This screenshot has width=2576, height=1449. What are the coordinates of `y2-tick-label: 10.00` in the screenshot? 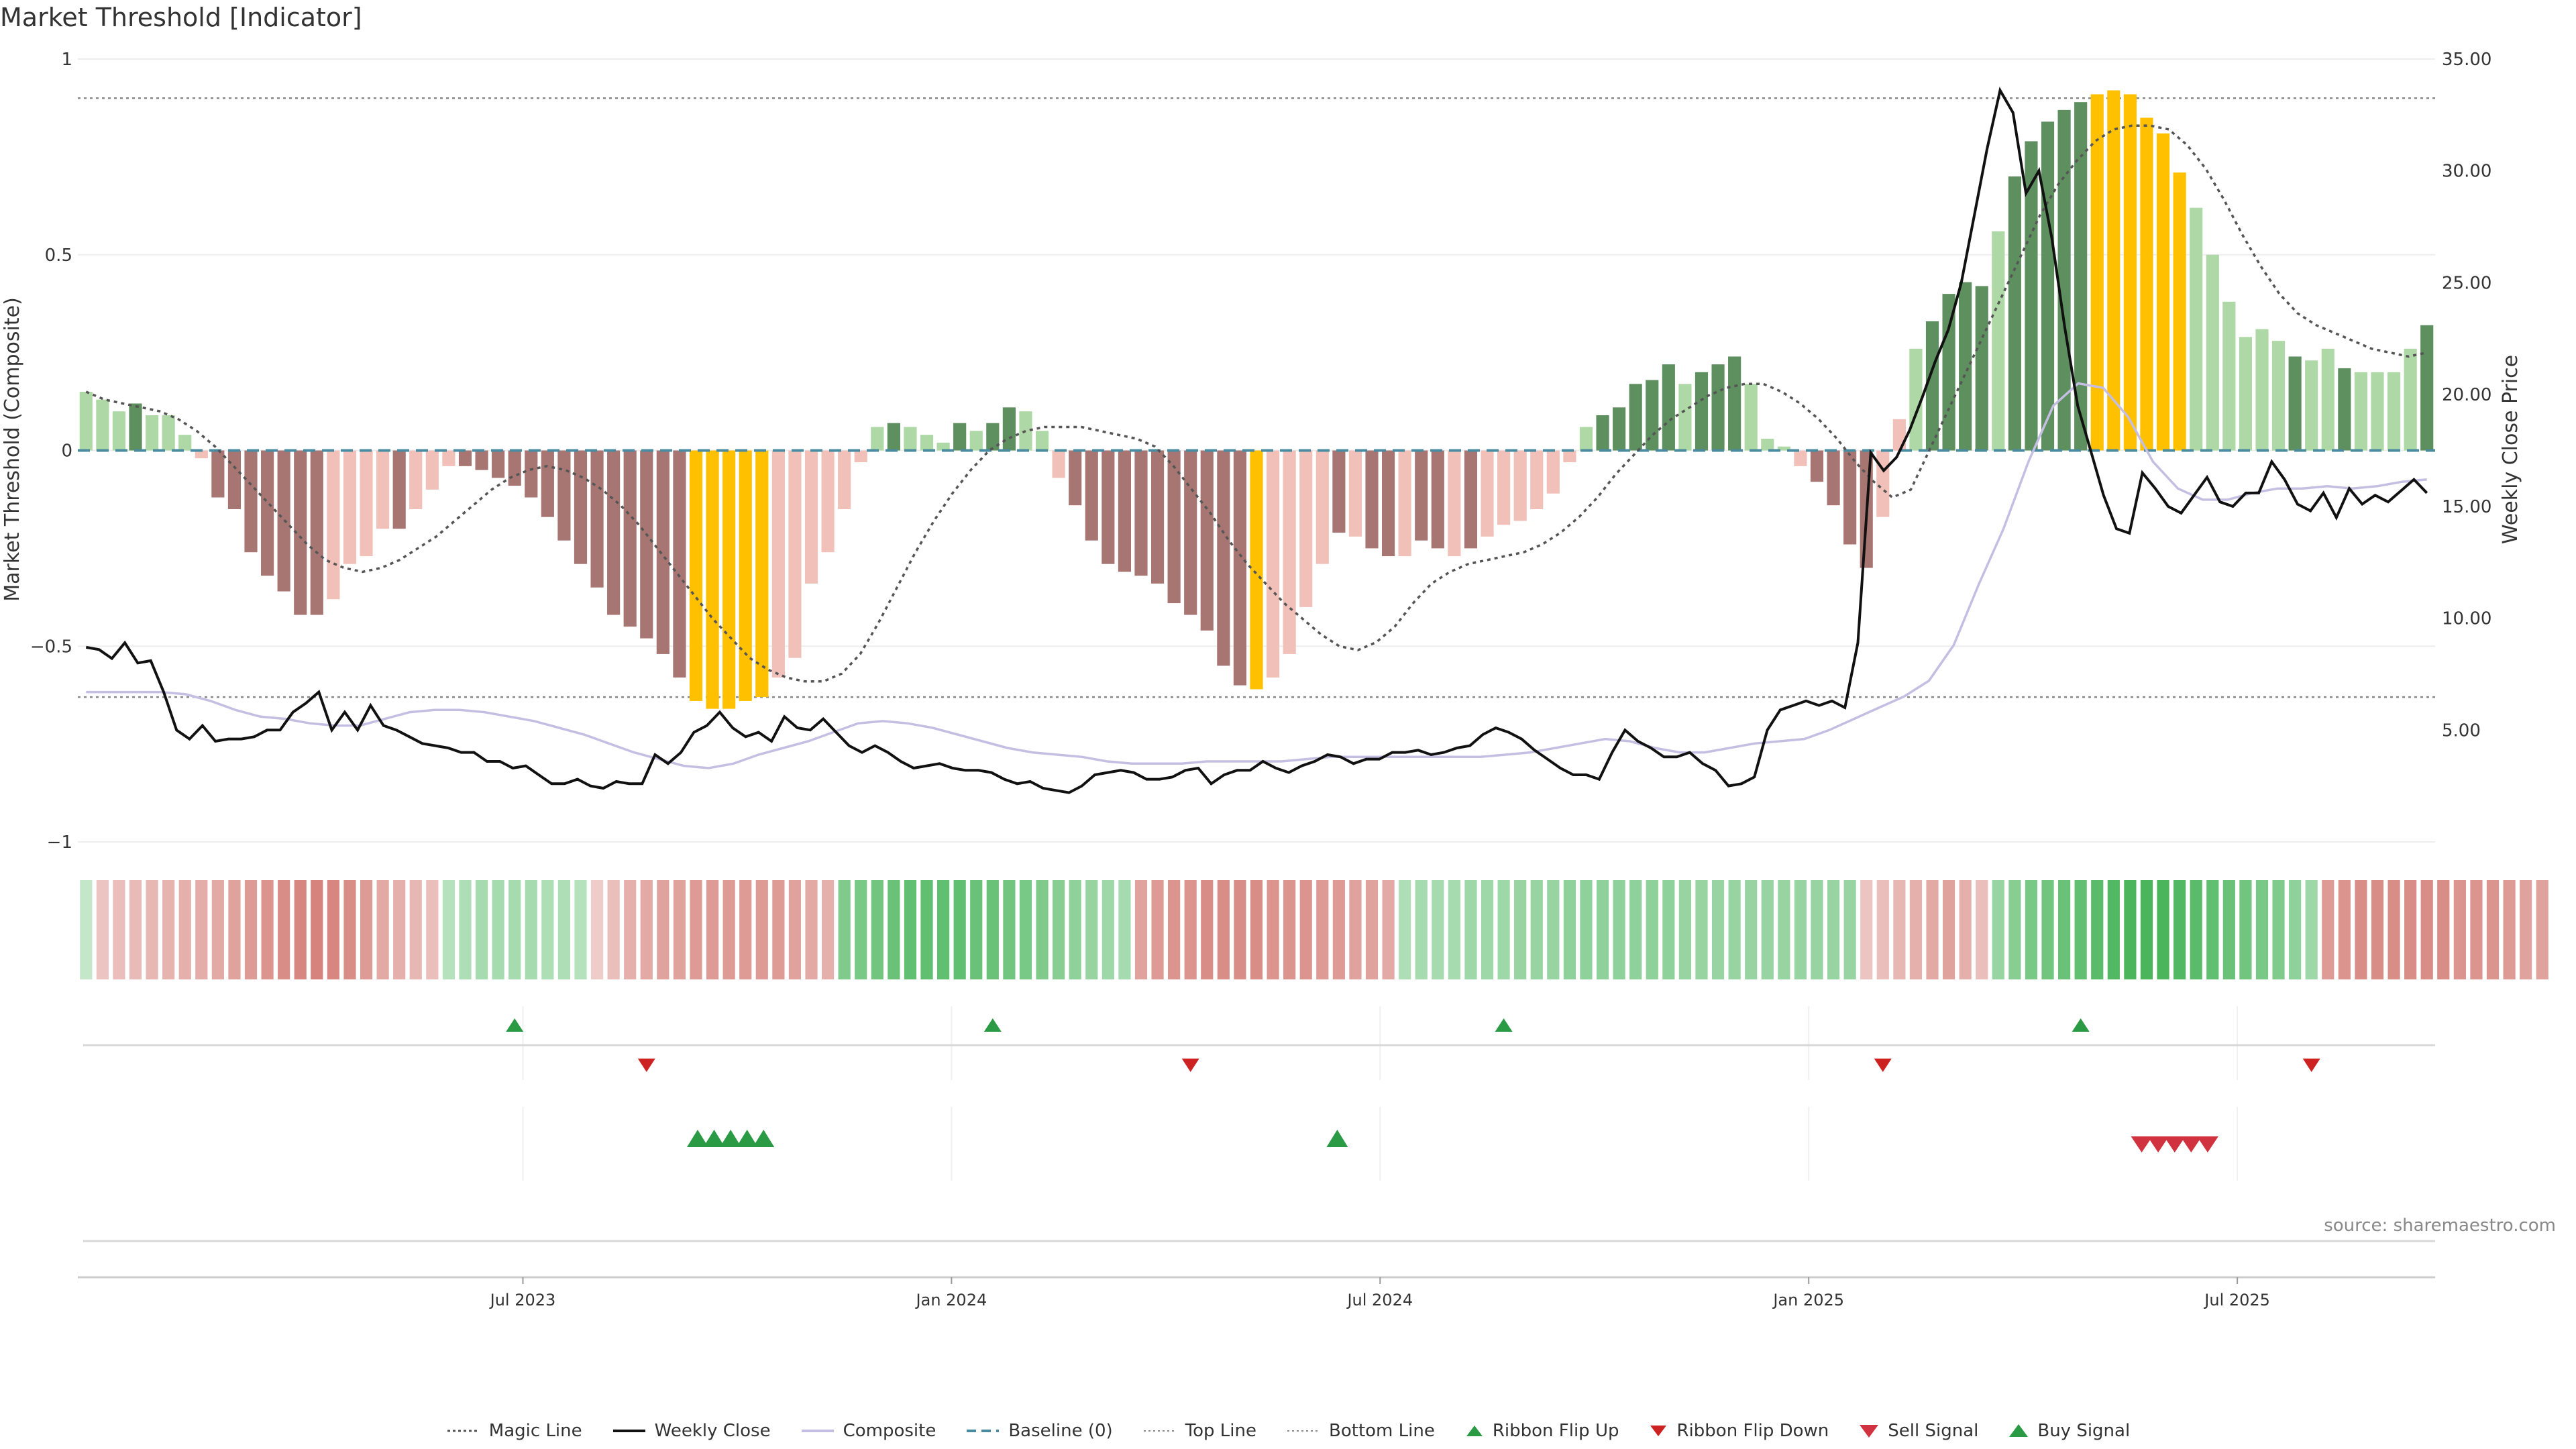 It's located at (2466, 619).